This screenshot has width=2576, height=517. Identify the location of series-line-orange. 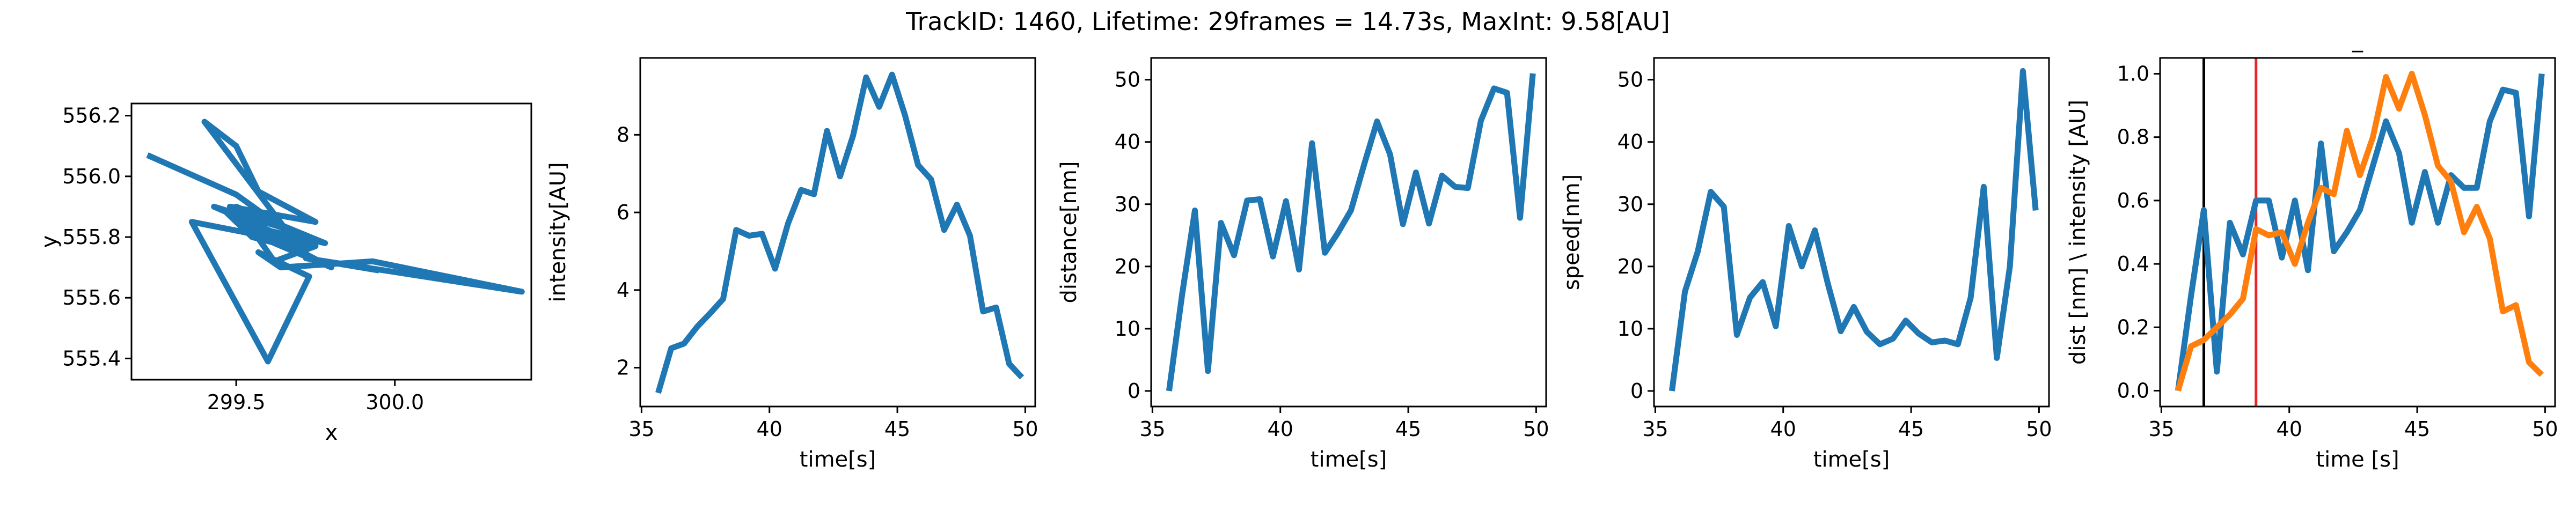
(2359, 231).